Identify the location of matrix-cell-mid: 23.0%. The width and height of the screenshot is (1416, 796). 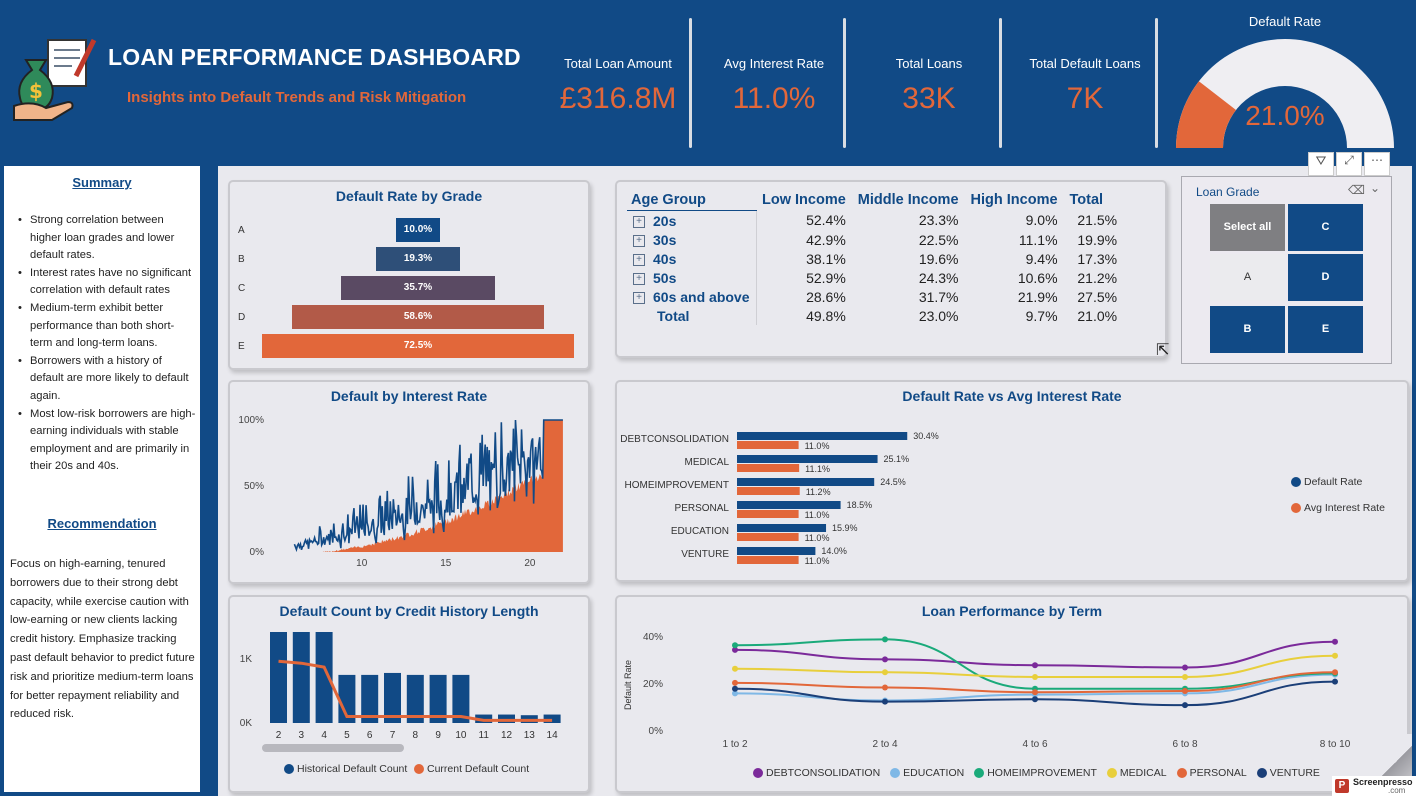
(938, 315).